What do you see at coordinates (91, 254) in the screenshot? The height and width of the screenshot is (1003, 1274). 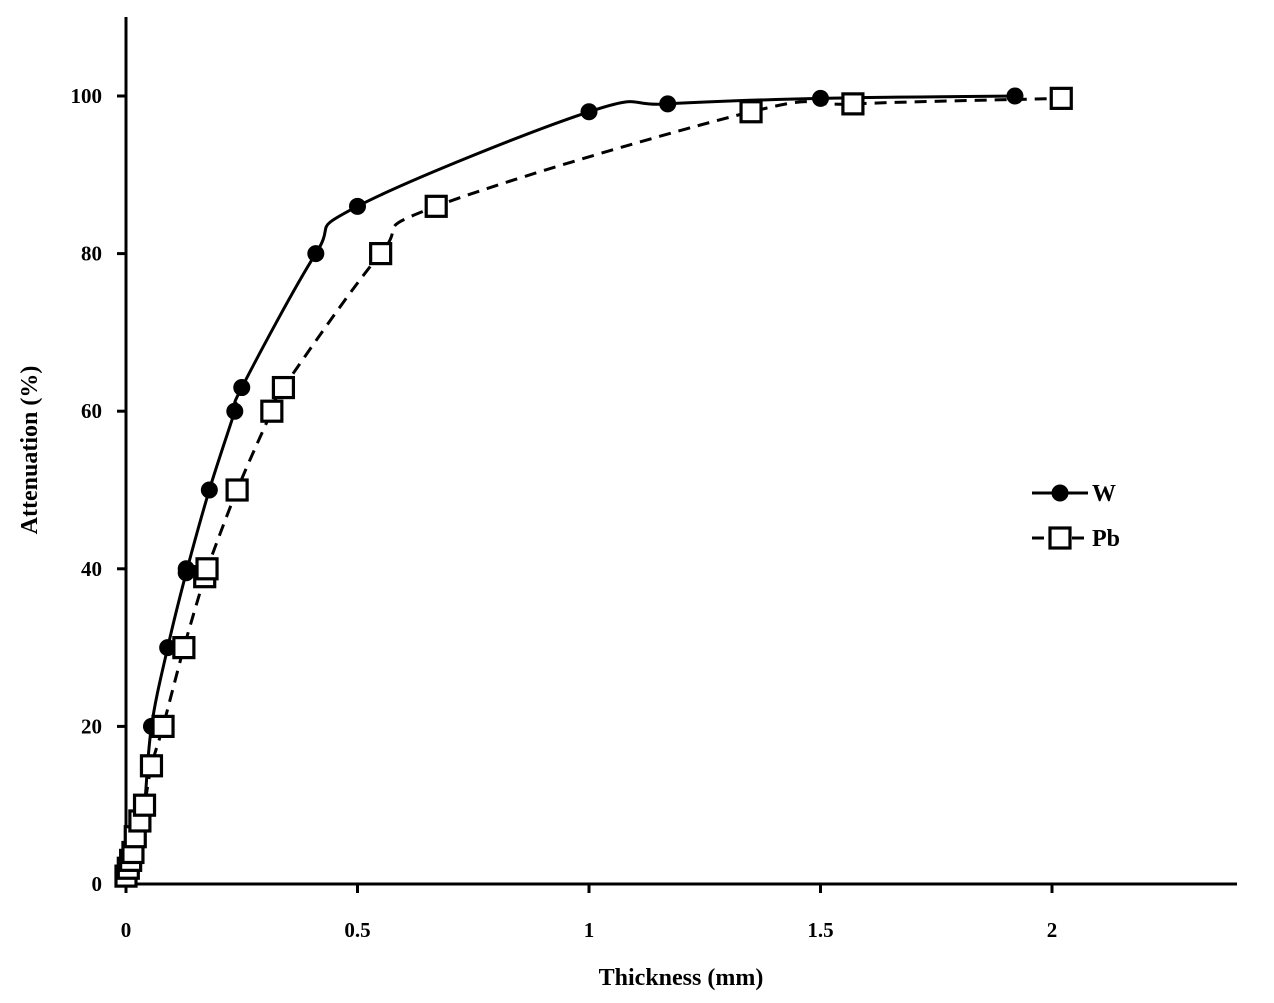 I see `y-tick-label: 80` at bounding box center [91, 254].